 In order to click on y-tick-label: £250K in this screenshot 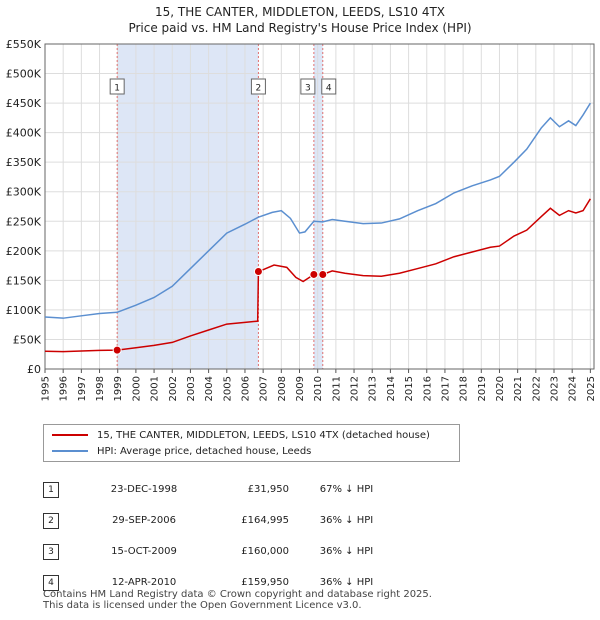, I will do `click(24, 221)`.